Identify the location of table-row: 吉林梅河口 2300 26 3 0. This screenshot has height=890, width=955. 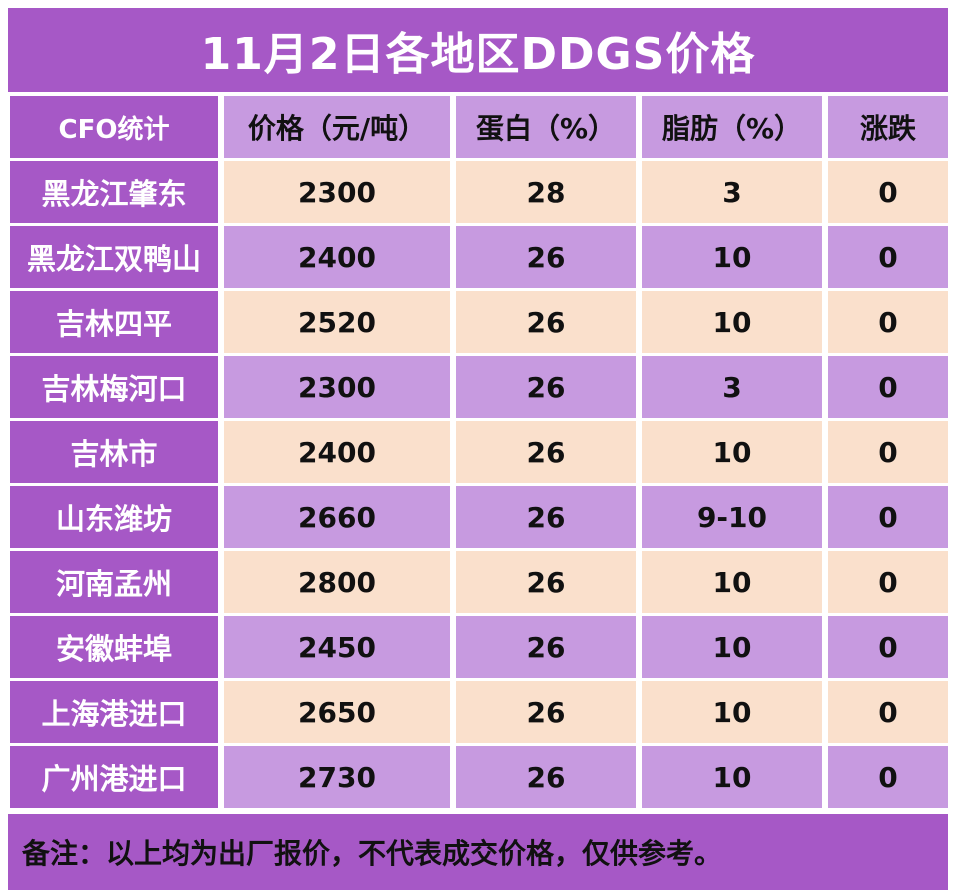
(479, 387).